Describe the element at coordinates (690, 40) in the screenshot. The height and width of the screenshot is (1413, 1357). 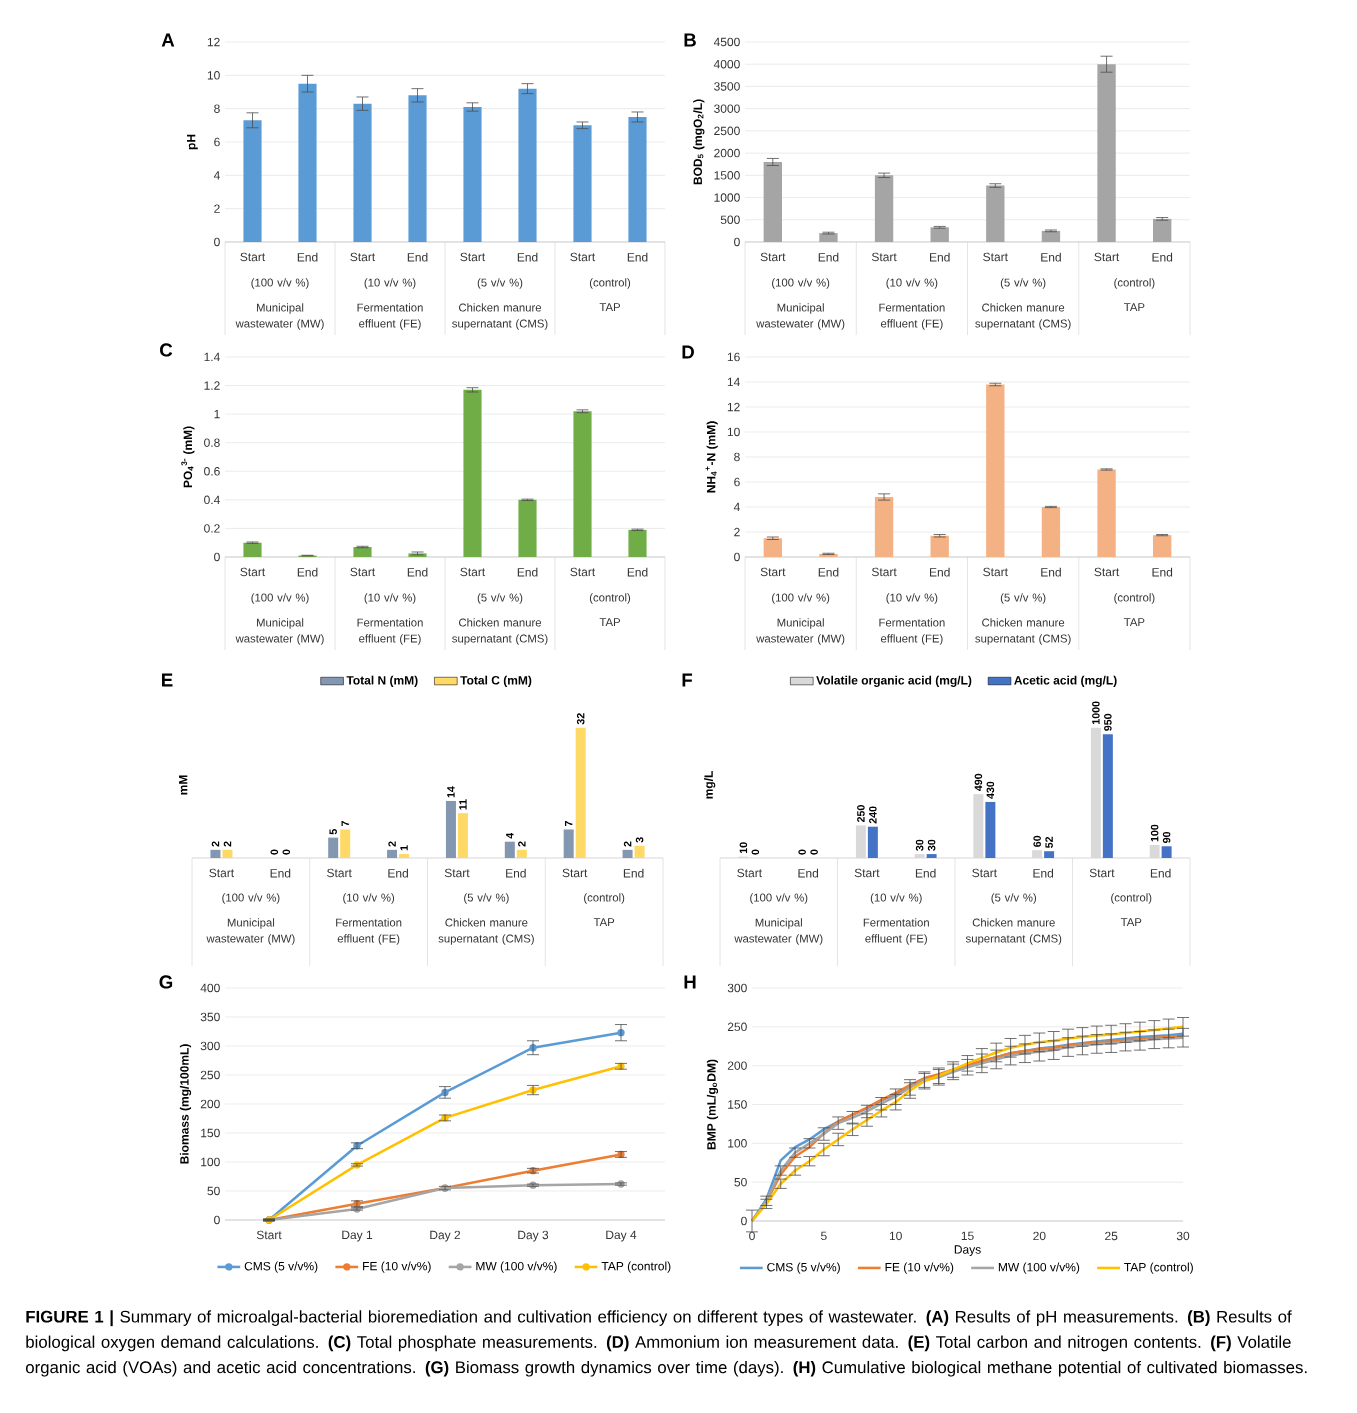
I see `chart-title: B` at that location.